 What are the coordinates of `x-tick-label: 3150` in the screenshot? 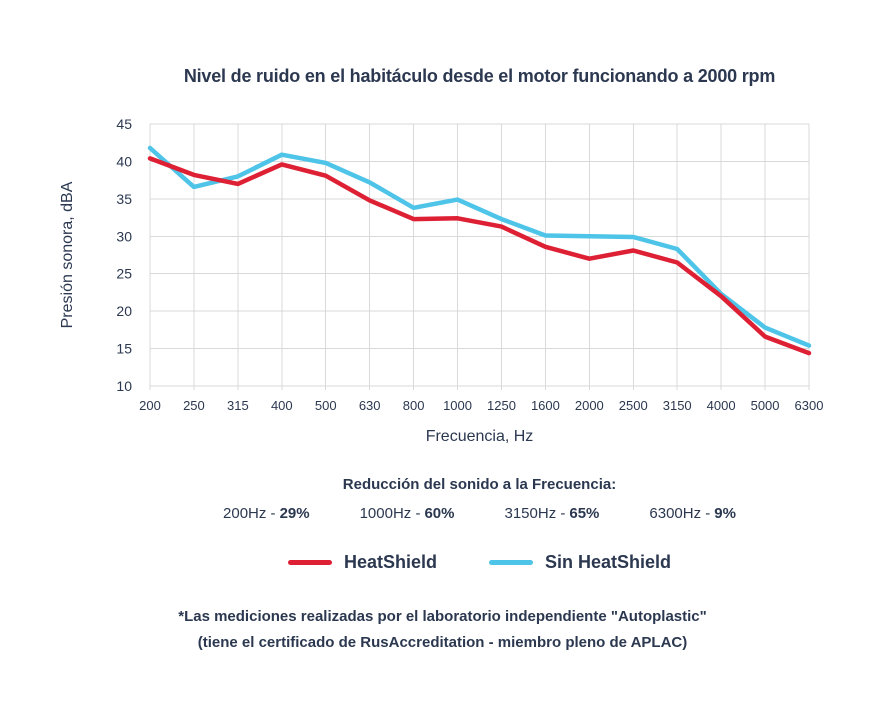 It's located at (677, 405).